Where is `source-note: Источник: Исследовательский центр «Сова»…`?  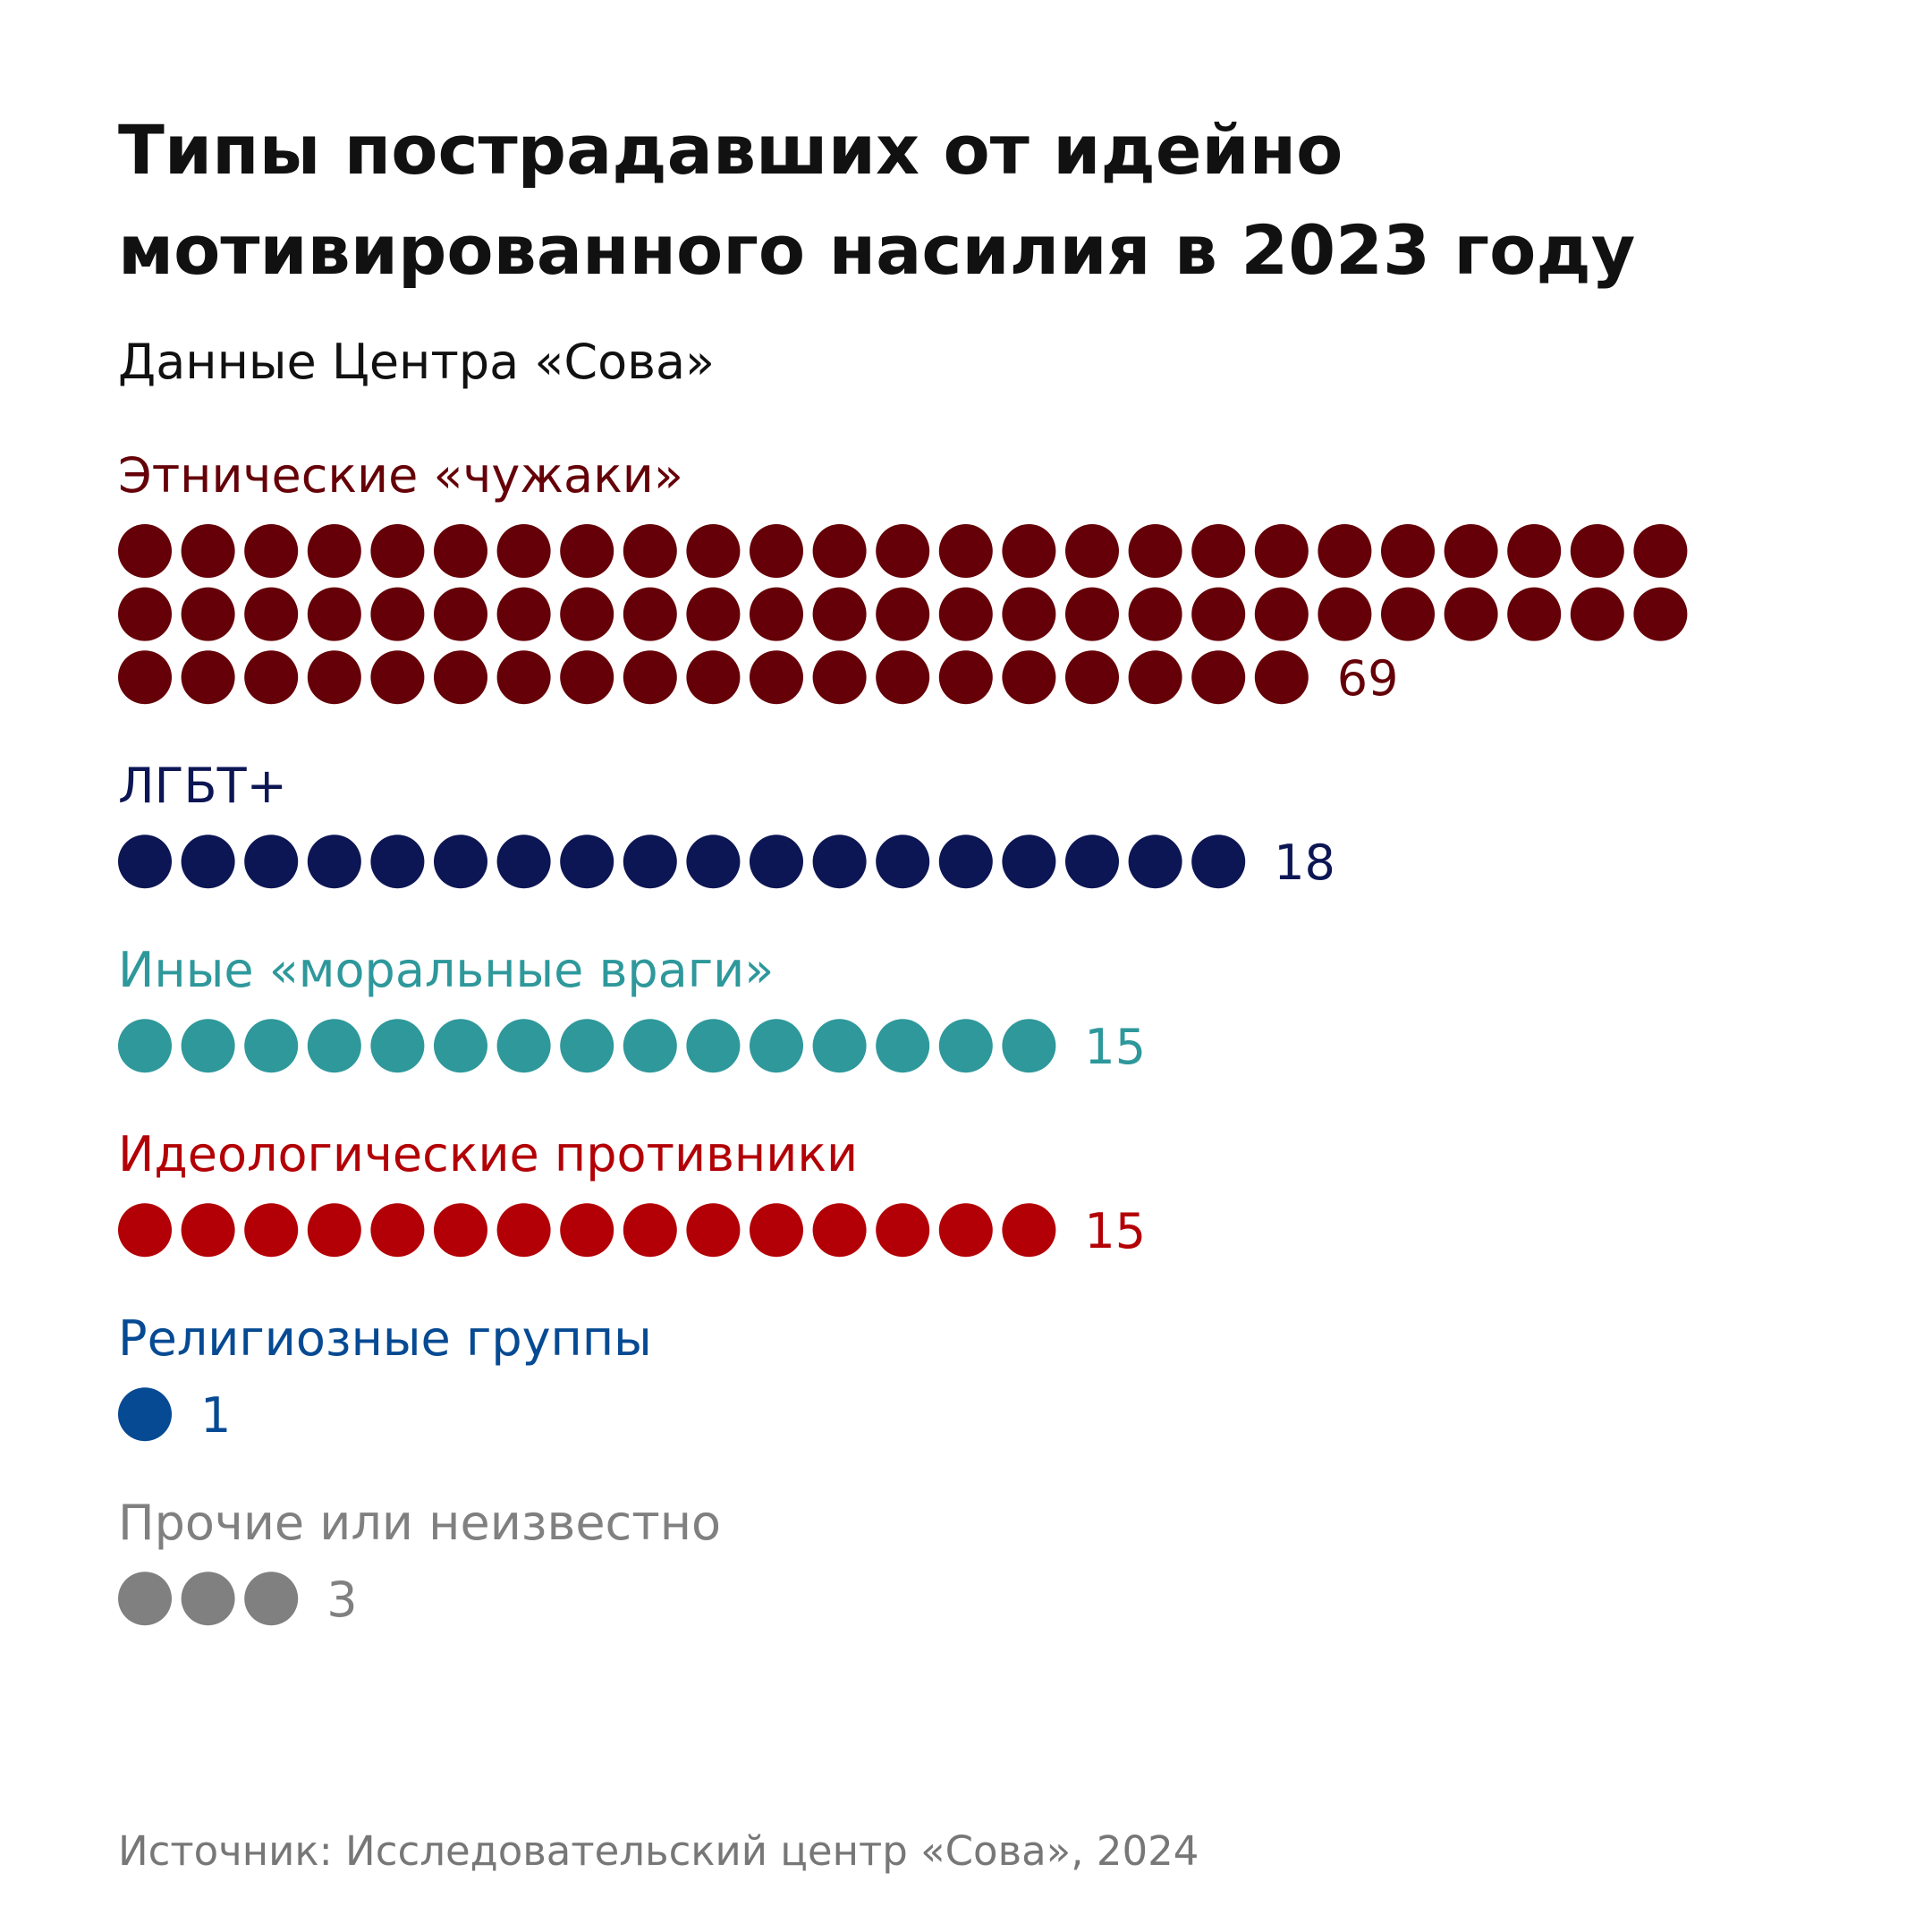 source-note: Источник: Исследовательский центр «Сова»… is located at coordinates (658, 1851).